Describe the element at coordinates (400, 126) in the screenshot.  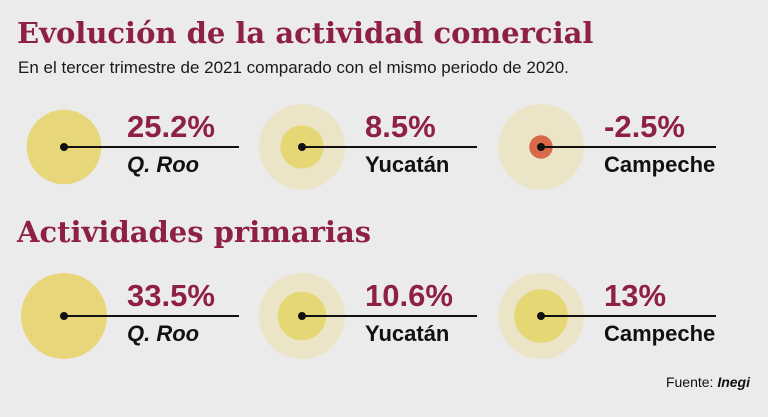
I see `value-label-yucatn: 8.5%` at that location.